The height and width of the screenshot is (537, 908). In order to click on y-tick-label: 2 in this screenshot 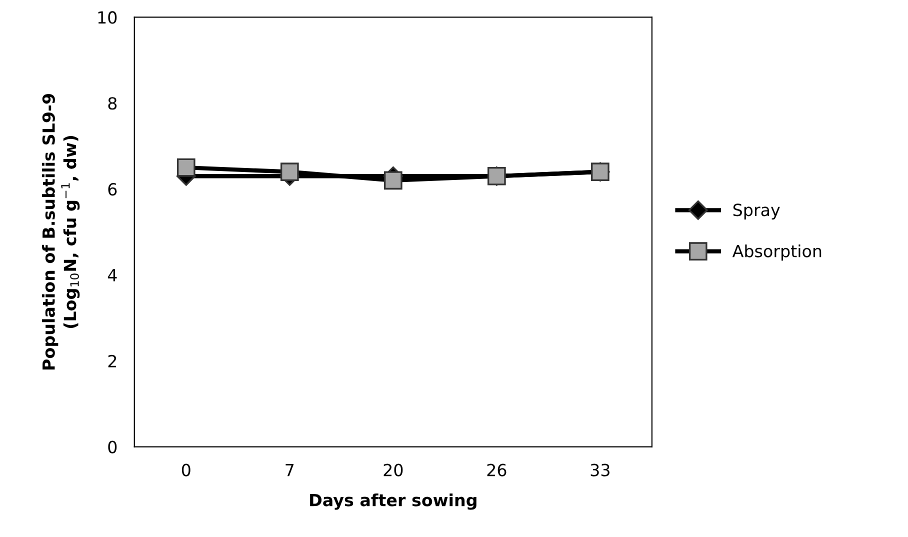, I will do `click(112, 361)`.